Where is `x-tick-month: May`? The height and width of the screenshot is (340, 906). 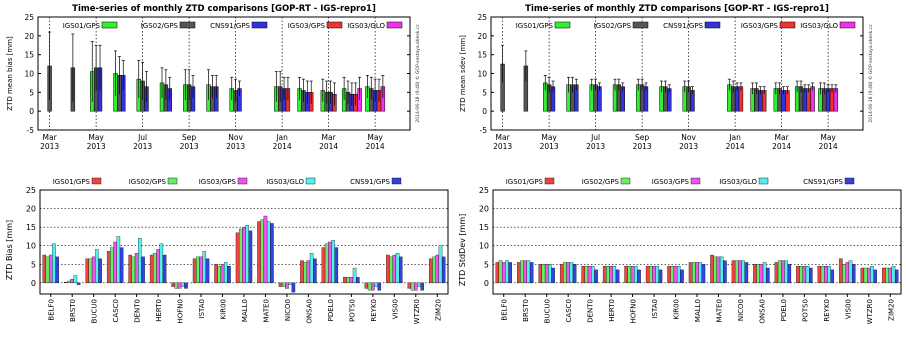
x-tick-month: May is located at coordinates (549, 137).